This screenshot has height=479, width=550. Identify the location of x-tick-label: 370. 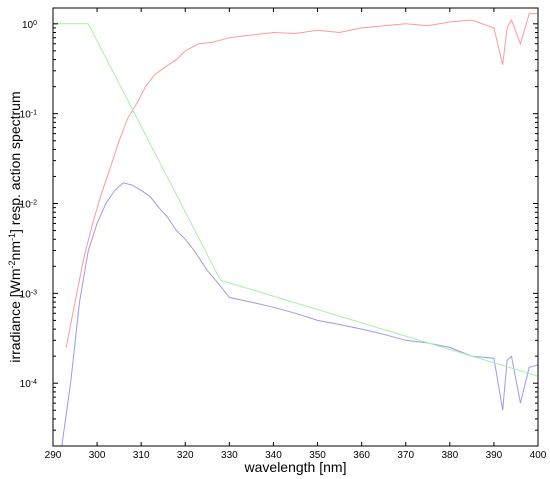
(405, 455).